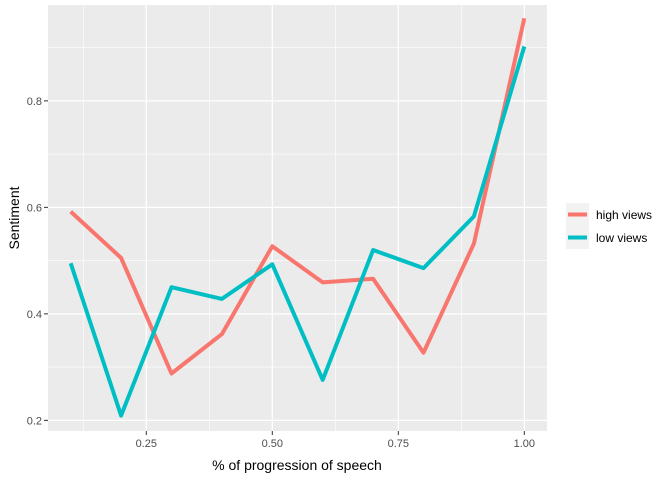  I want to click on y-axis-title: Sentiment, so click(14, 217).